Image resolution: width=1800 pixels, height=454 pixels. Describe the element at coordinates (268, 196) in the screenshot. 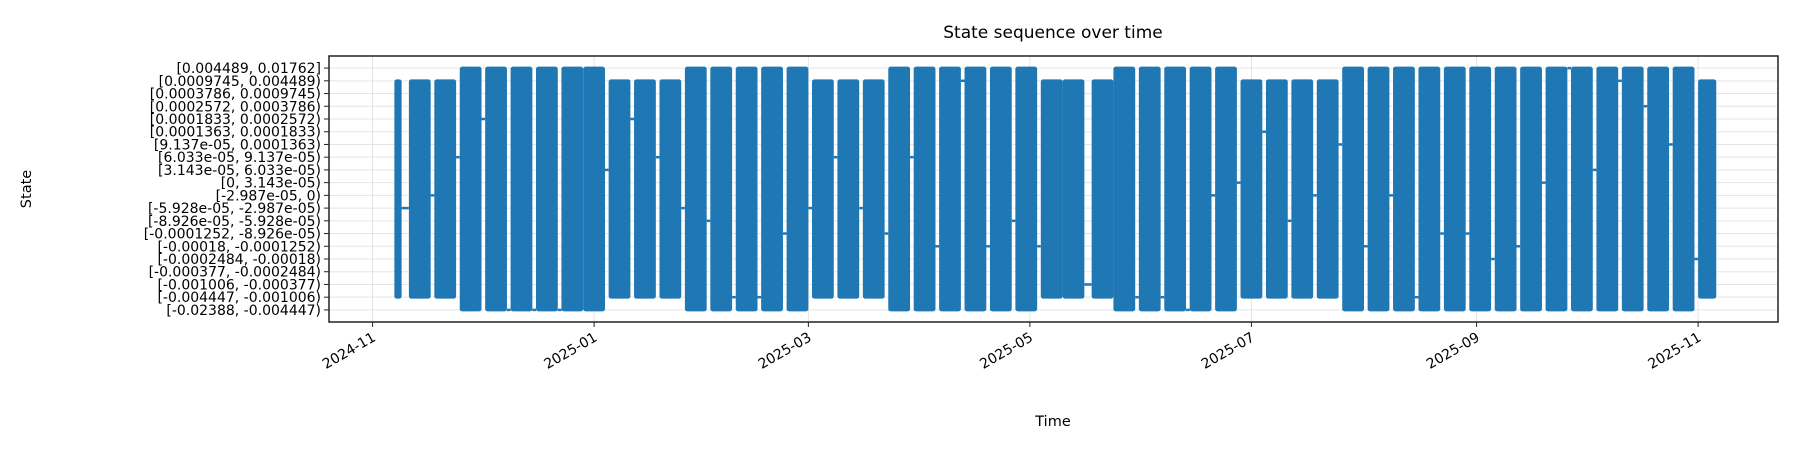

I see `y-tick-label: [-2.987e-05, 0)` at that location.